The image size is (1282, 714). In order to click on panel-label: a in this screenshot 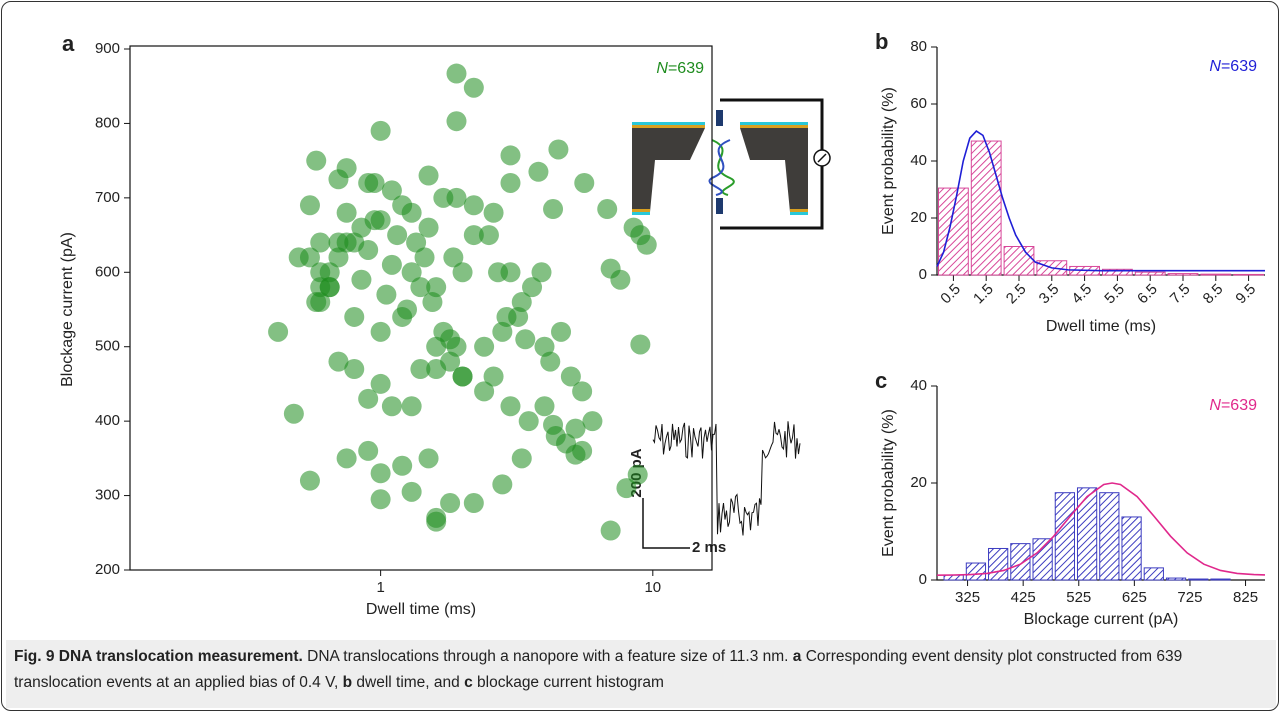, I will do `click(68, 43)`.